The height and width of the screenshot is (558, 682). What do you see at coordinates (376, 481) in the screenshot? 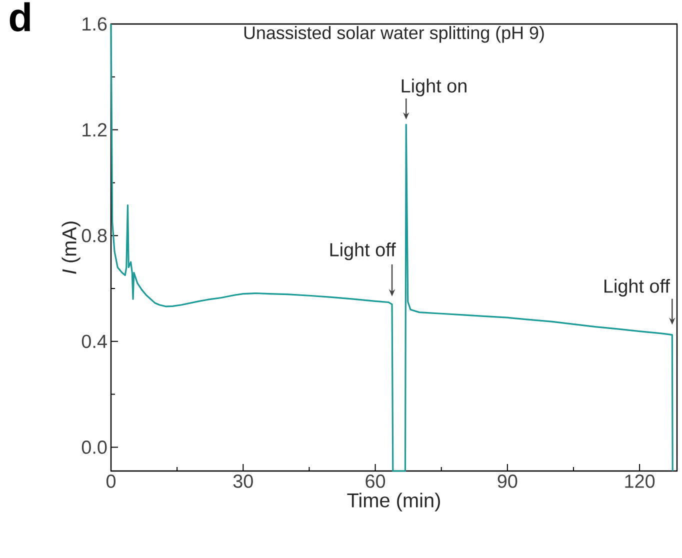
I see `x-tick-label: 60` at bounding box center [376, 481].